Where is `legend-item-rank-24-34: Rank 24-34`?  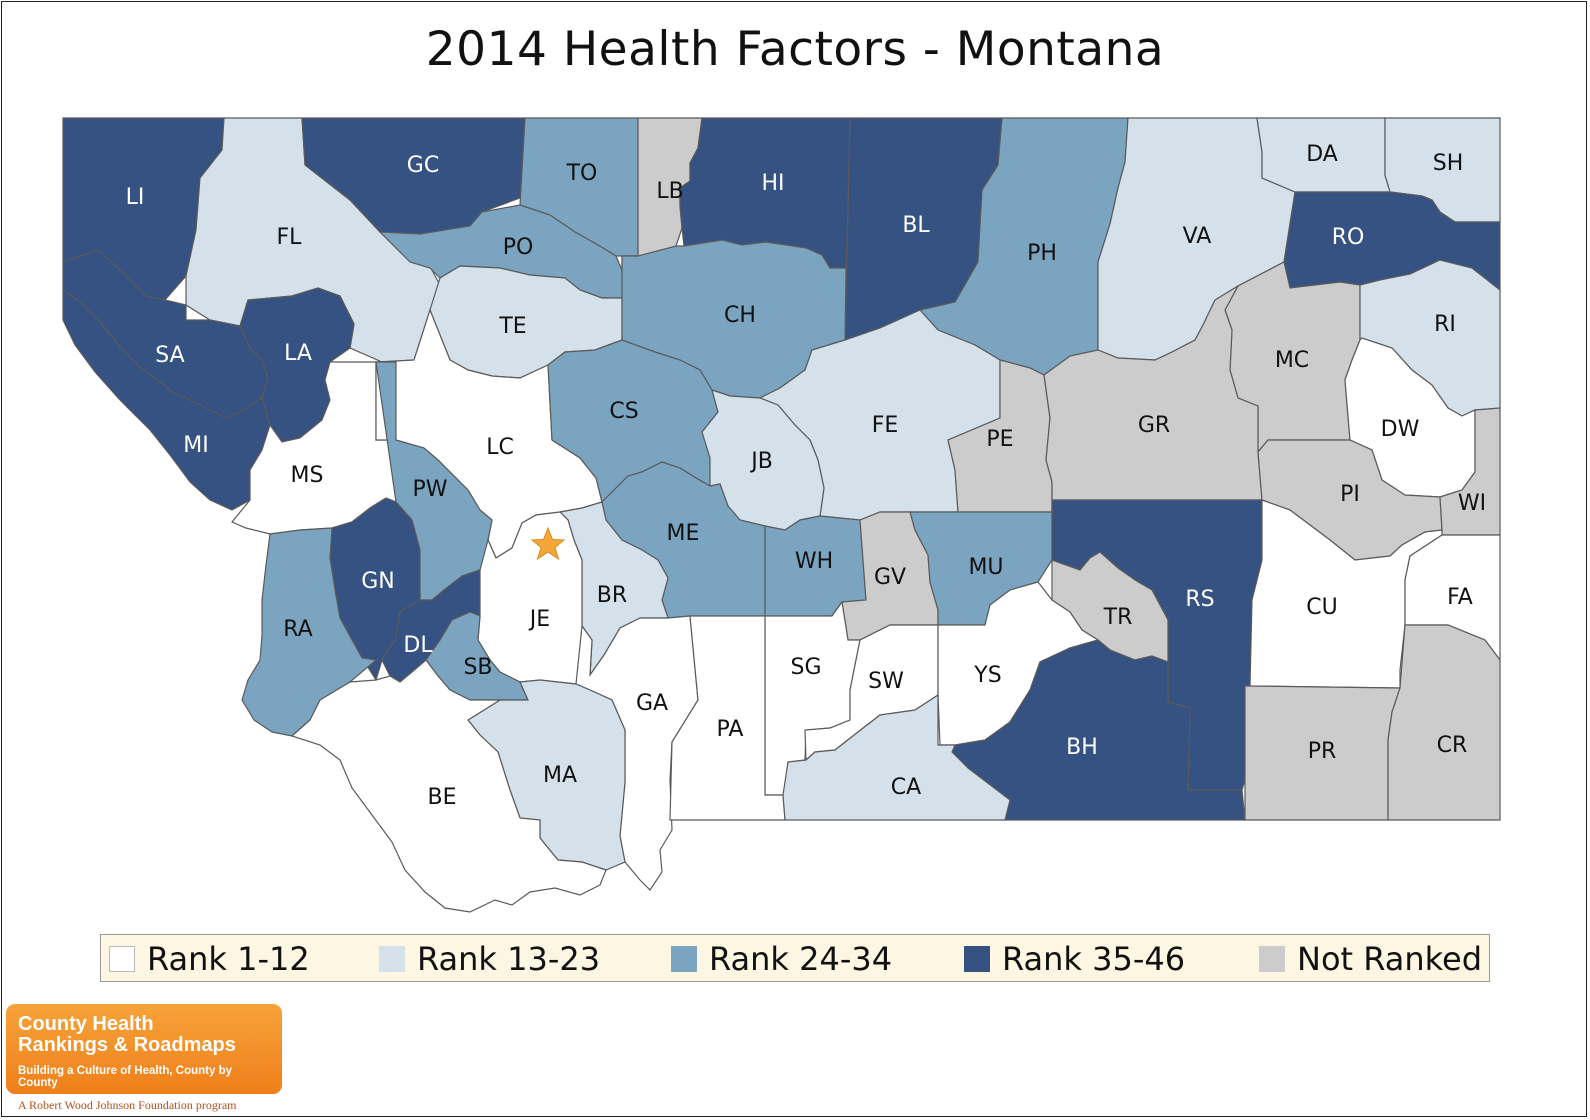
legend-item-rank-24-34: Rank 24-34 is located at coordinates (782, 959).